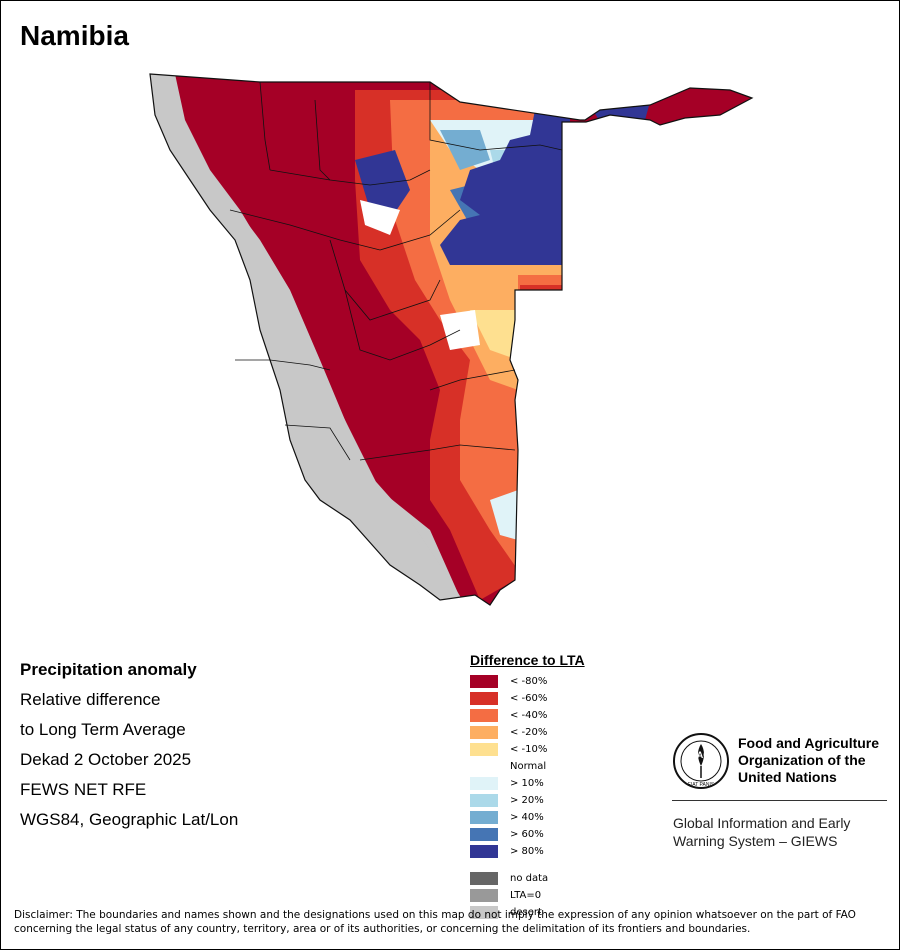 The height and width of the screenshot is (950, 900). Describe the element at coordinates (787, 777) in the screenshot. I see `fao-name-line3: United Nations` at that location.